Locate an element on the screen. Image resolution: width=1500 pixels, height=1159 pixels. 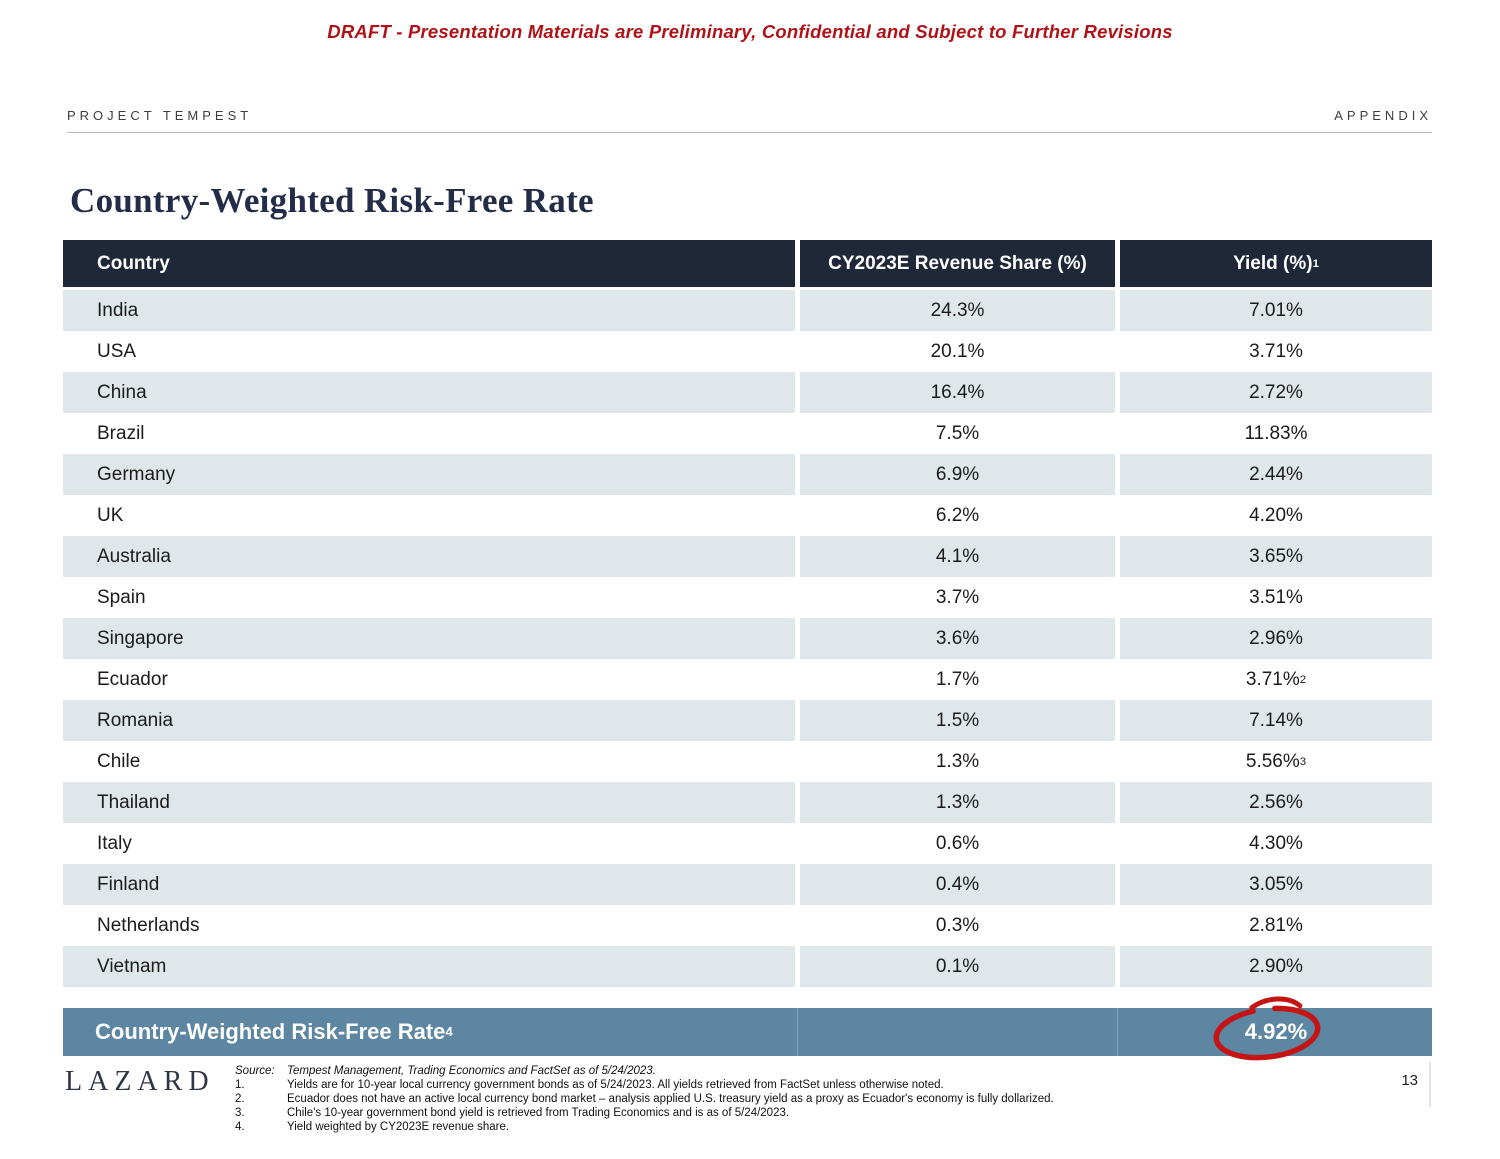
country-cell: Chile is located at coordinates (429, 761).